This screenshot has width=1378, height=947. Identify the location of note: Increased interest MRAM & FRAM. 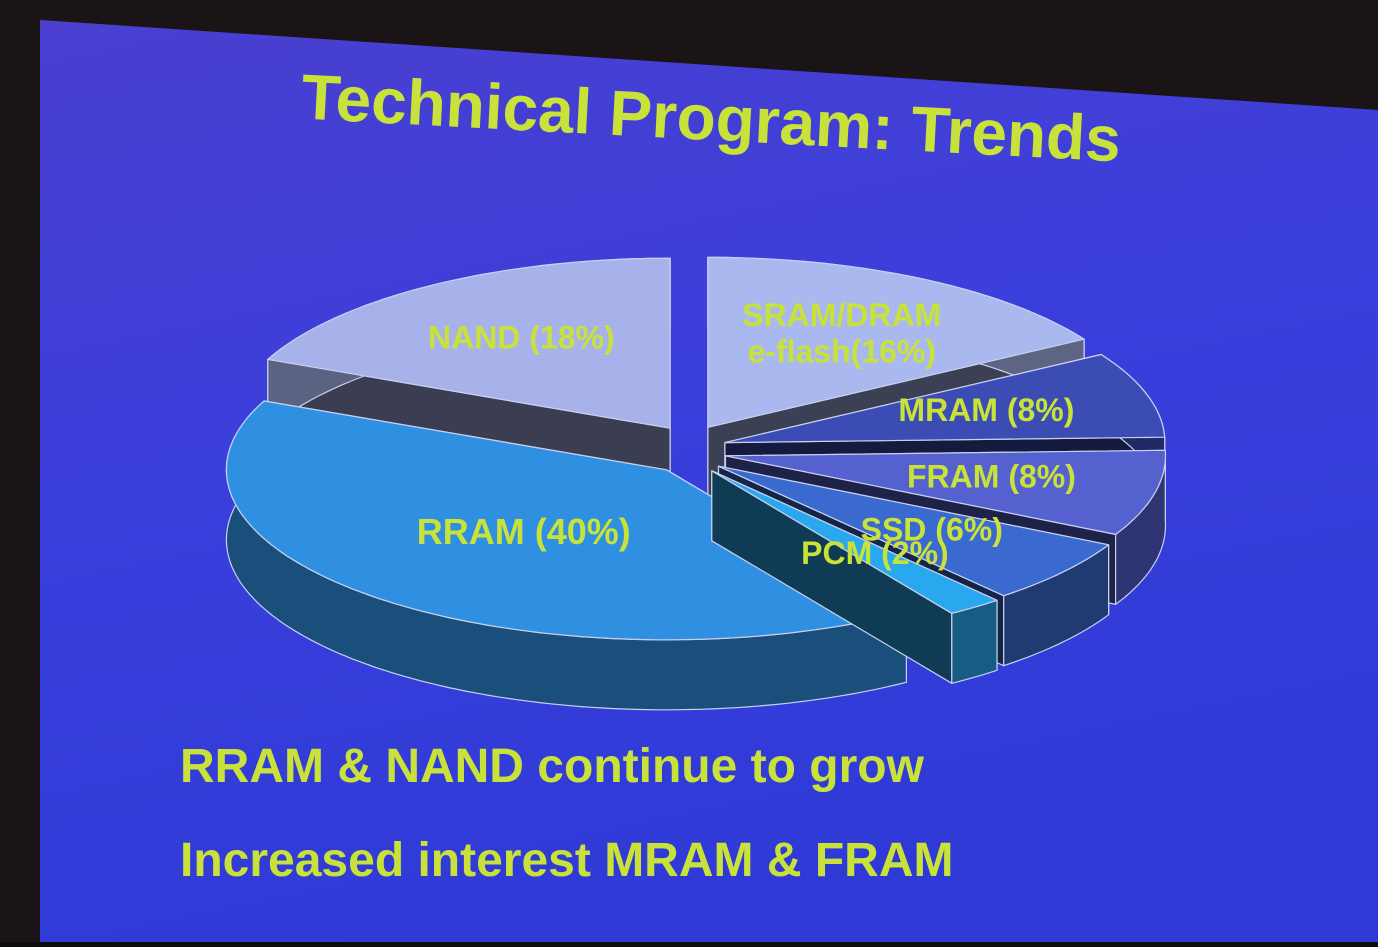
(566, 860).